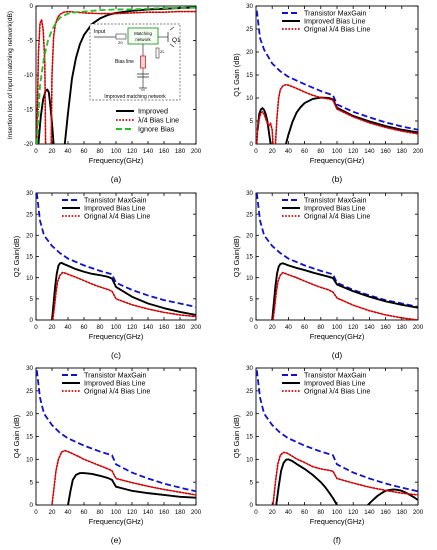  I want to click on y-axis-label: Q1 Gain (dB), so click(236, 75).